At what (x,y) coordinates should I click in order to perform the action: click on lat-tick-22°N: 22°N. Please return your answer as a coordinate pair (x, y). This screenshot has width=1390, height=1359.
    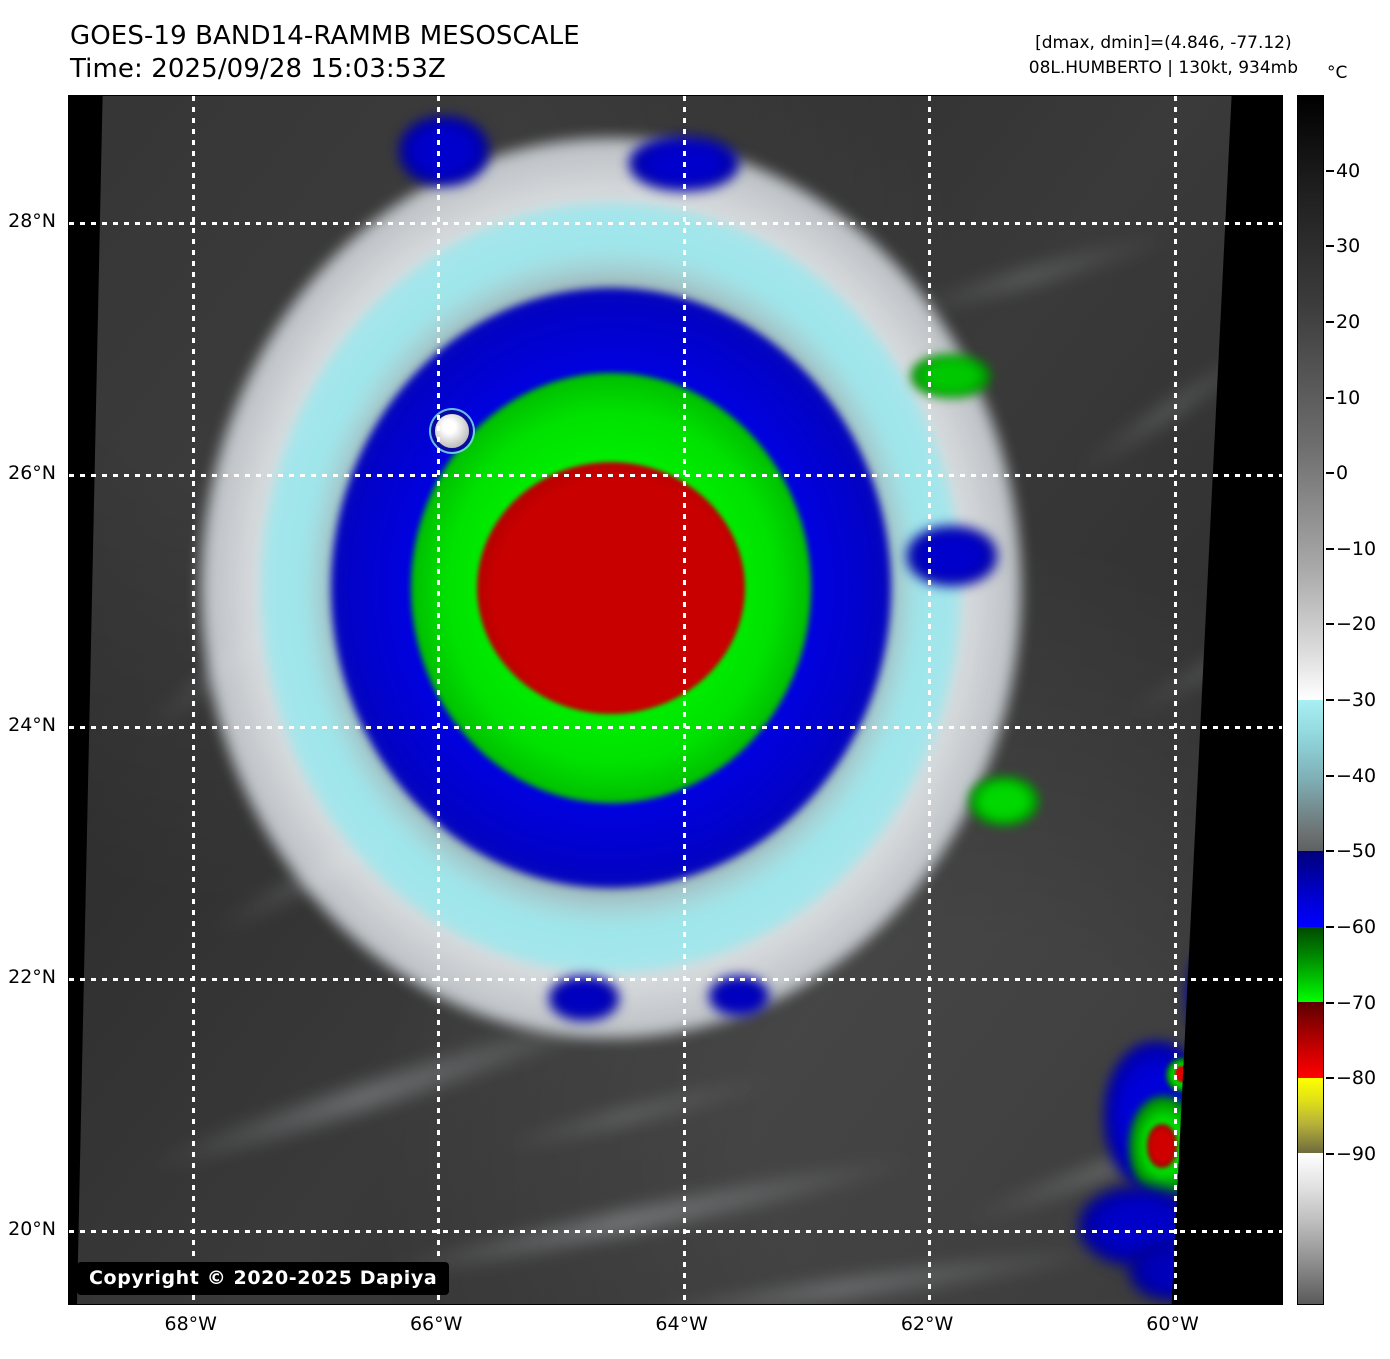
    Looking at the image, I should click on (32, 977).